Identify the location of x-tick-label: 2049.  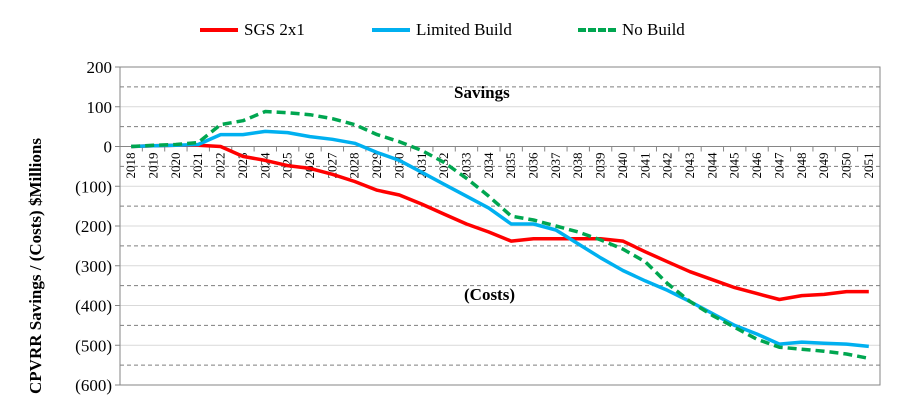
(823, 166).